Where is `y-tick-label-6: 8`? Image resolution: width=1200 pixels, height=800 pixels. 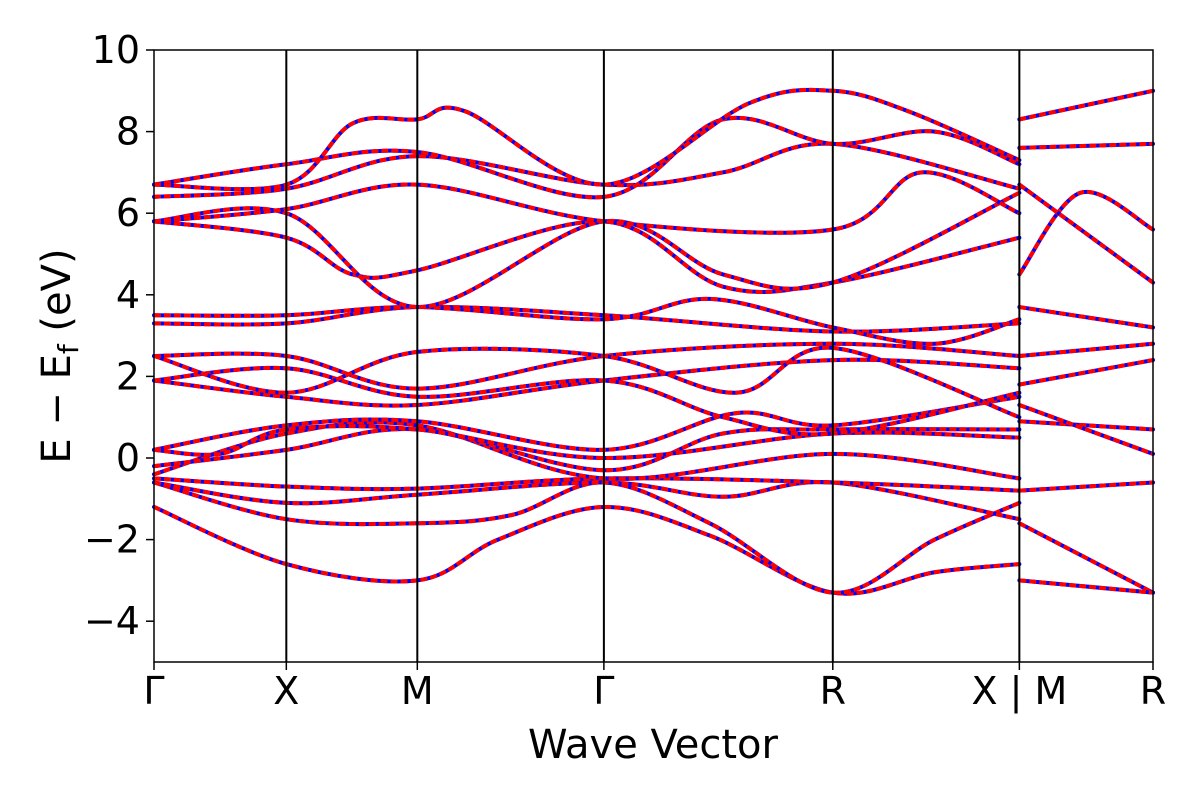
y-tick-label-6: 8 is located at coordinates (128, 132).